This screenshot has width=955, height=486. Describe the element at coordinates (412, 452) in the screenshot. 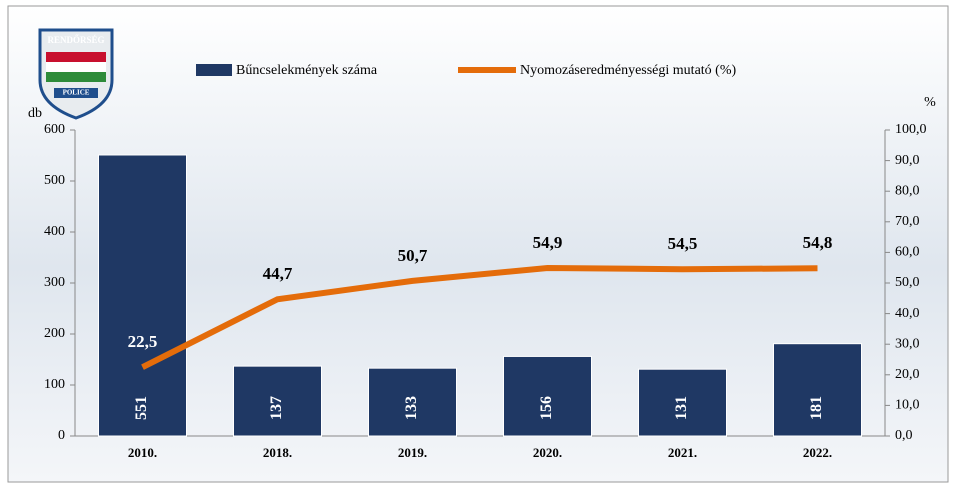

I see `x-tick-label: 2019.` at that location.